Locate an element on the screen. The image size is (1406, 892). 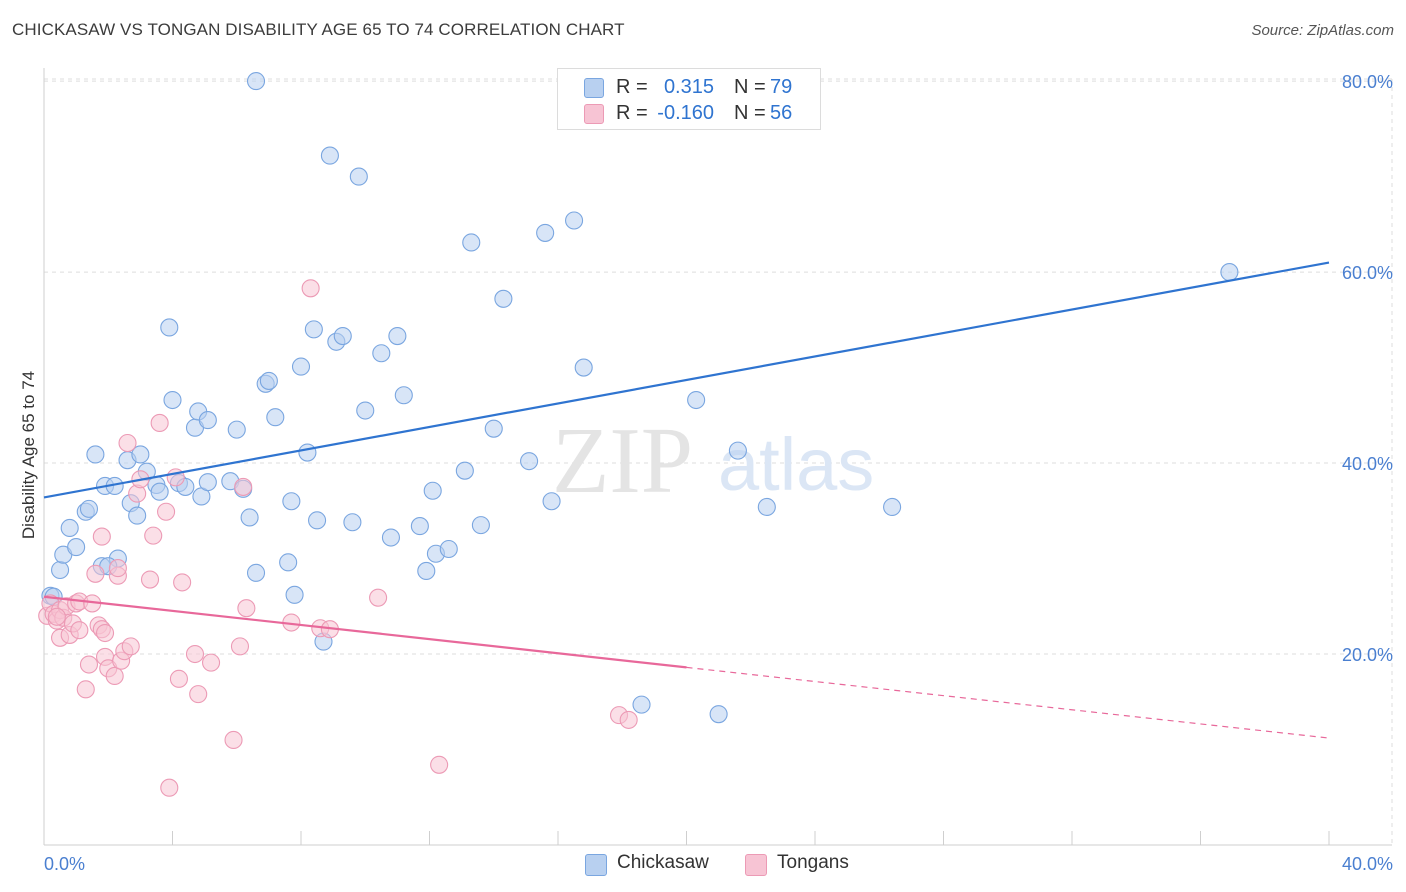
legend-row-chickasaw: R = 0.315 N = 79 is located at coordinates (689, 88).